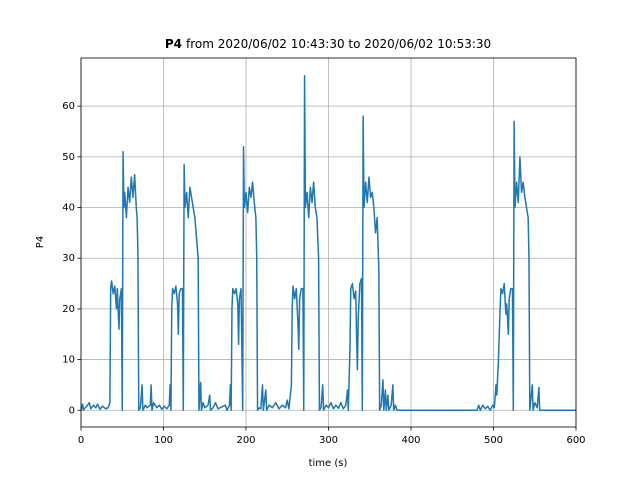 The width and height of the screenshot is (640, 480). Describe the element at coordinates (68, 106) in the screenshot. I see `y-tick-label: 60` at that location.